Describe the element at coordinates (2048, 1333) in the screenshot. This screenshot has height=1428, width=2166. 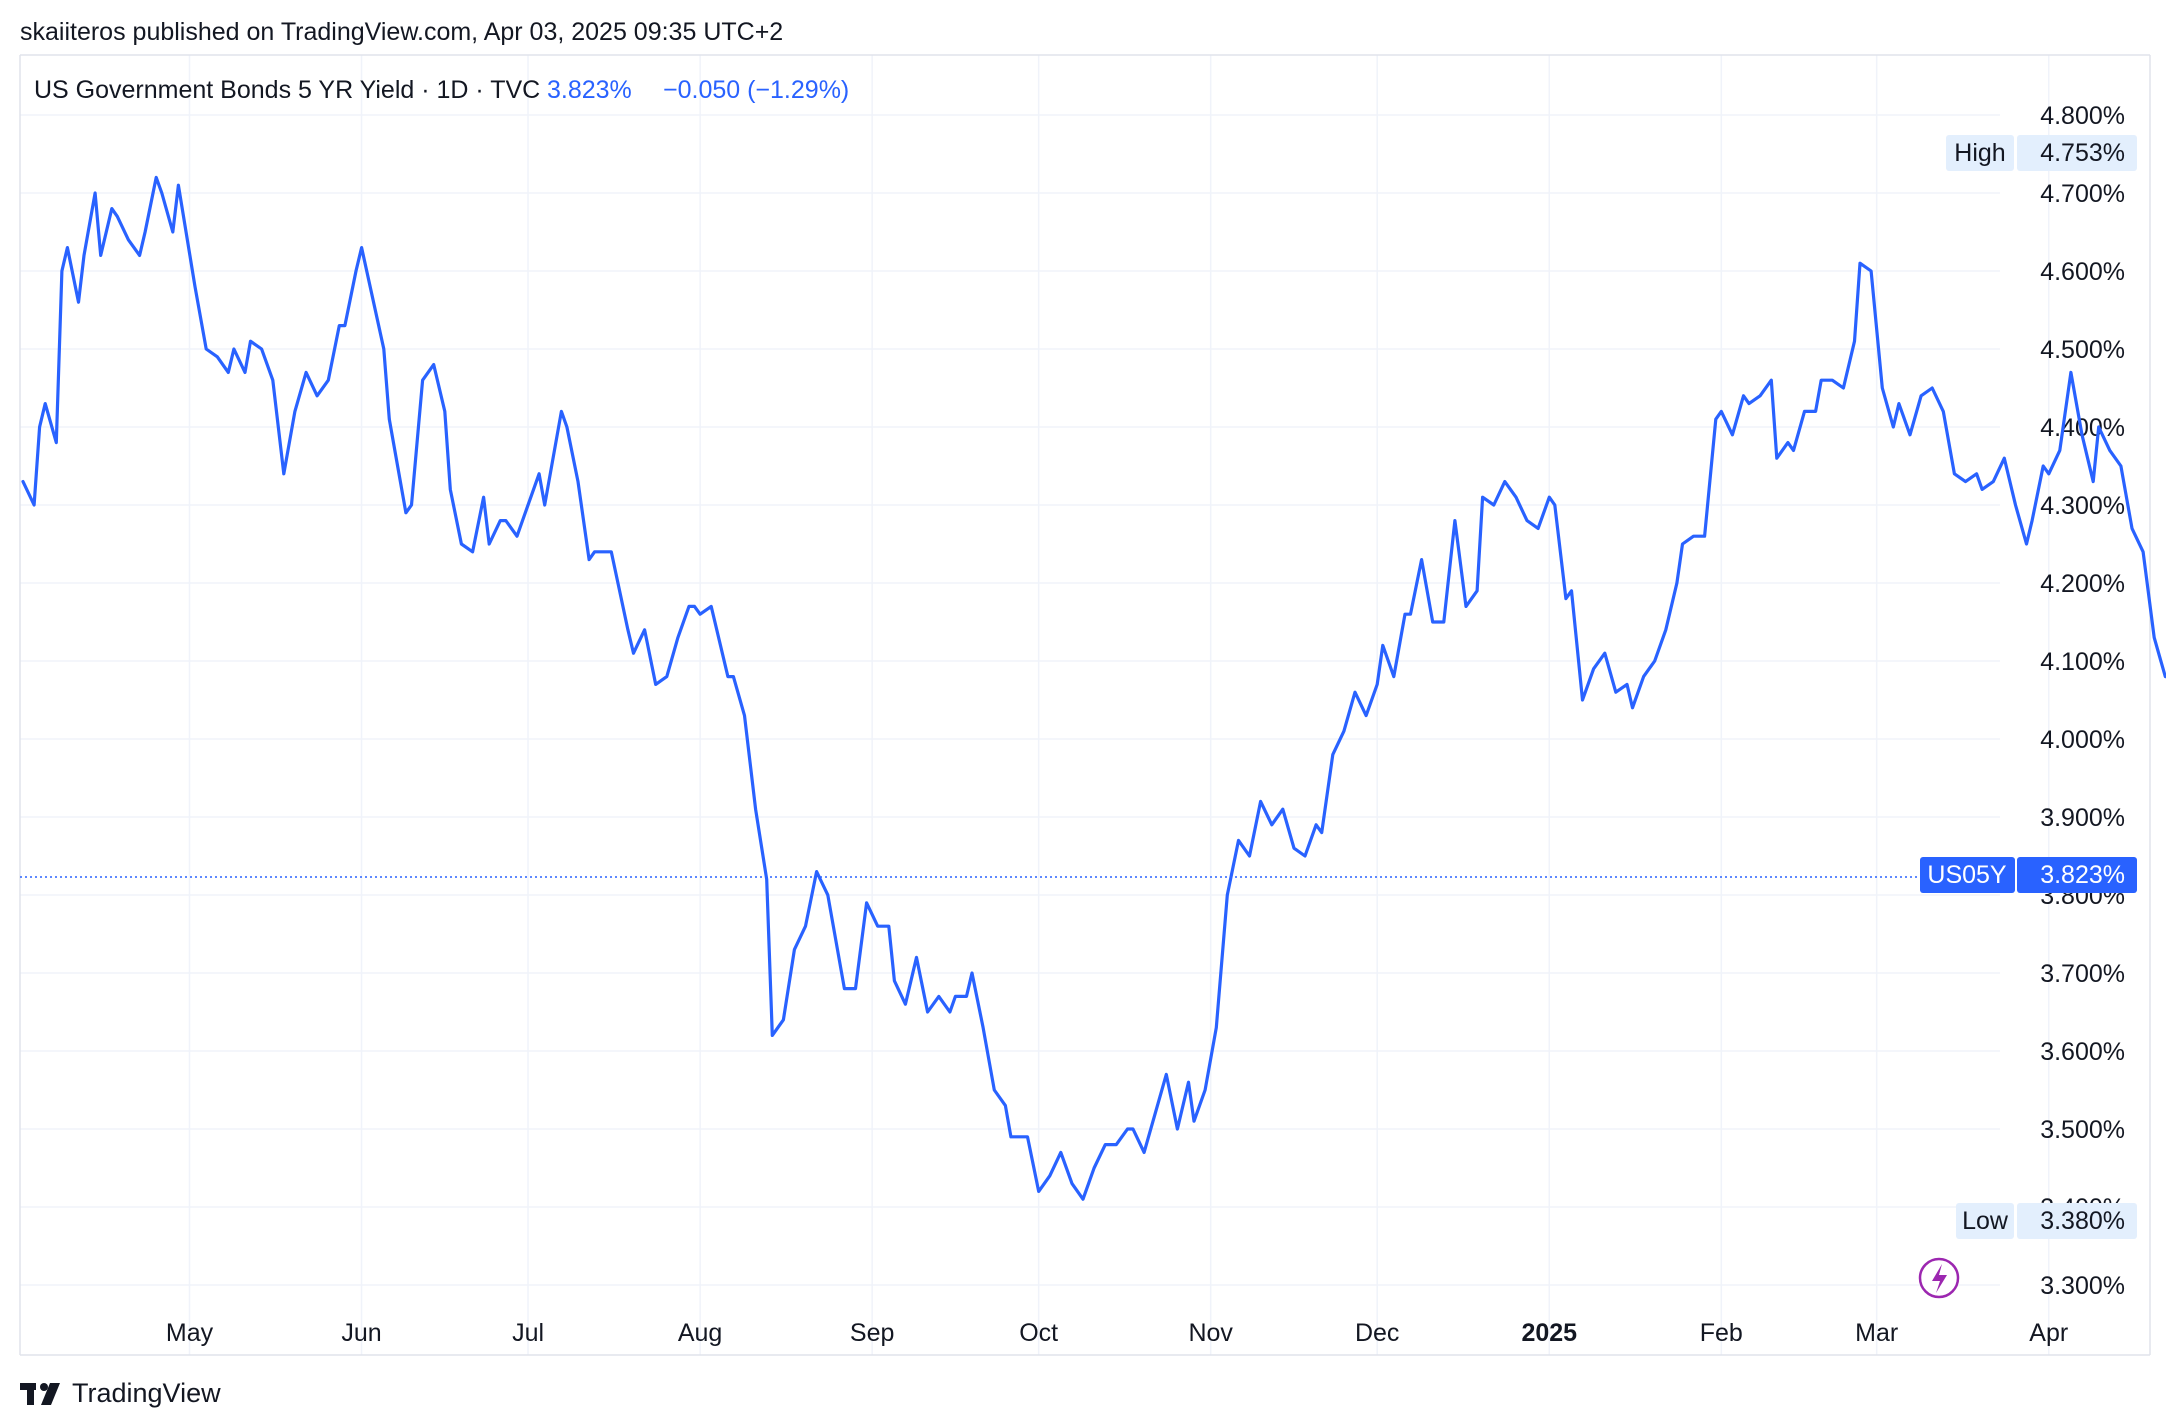
I see `x-tick-label: Apr` at that location.